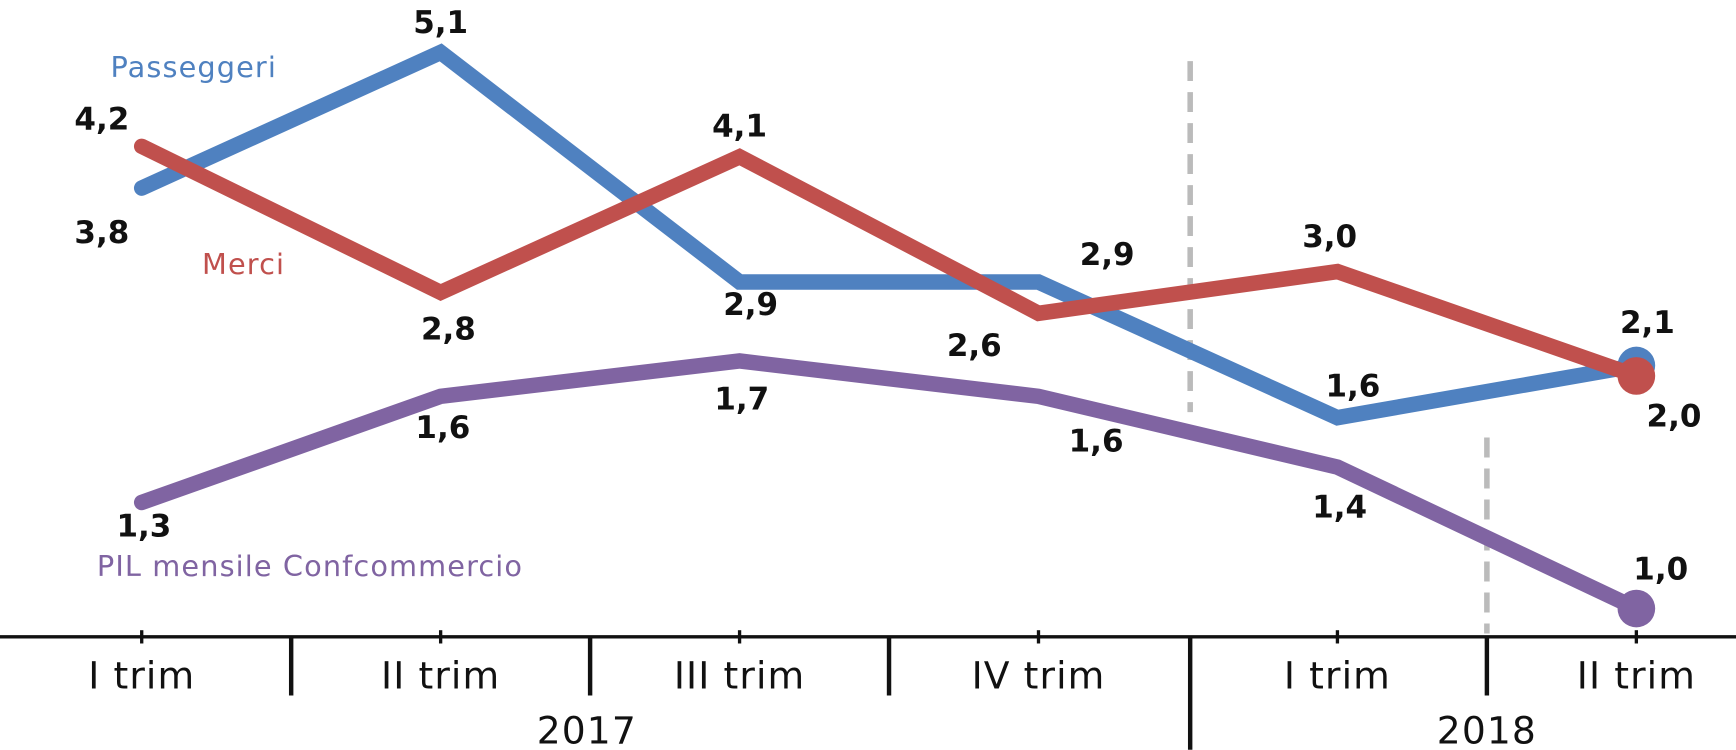 The image size is (1736, 750). Describe the element at coordinates (739, 126) in the screenshot. I see `value-label: 4,1` at that location.